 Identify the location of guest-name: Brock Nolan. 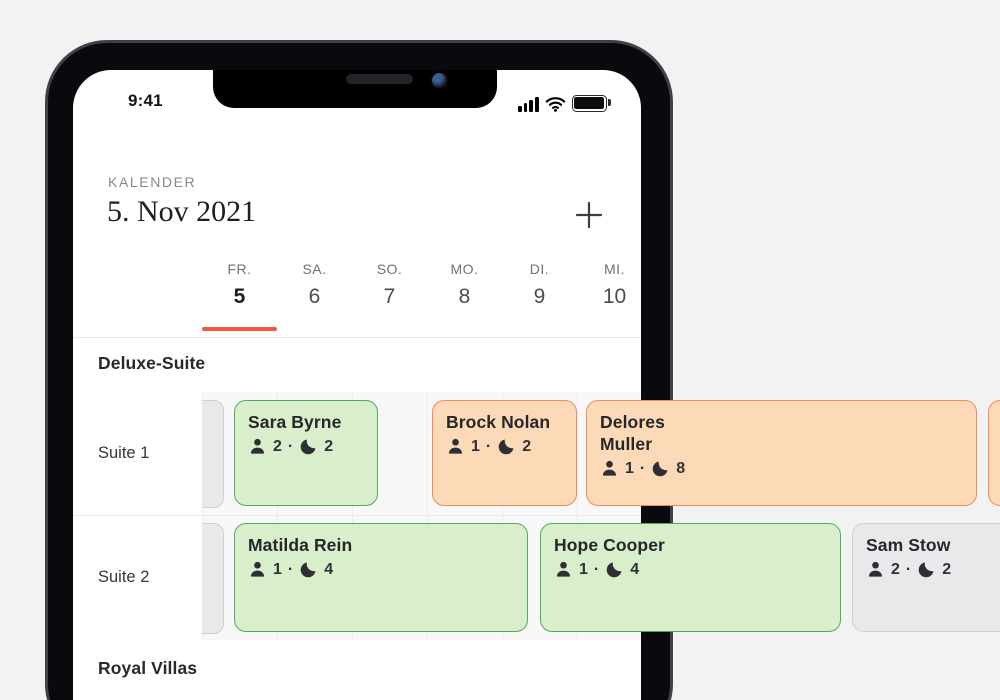
(498, 422).